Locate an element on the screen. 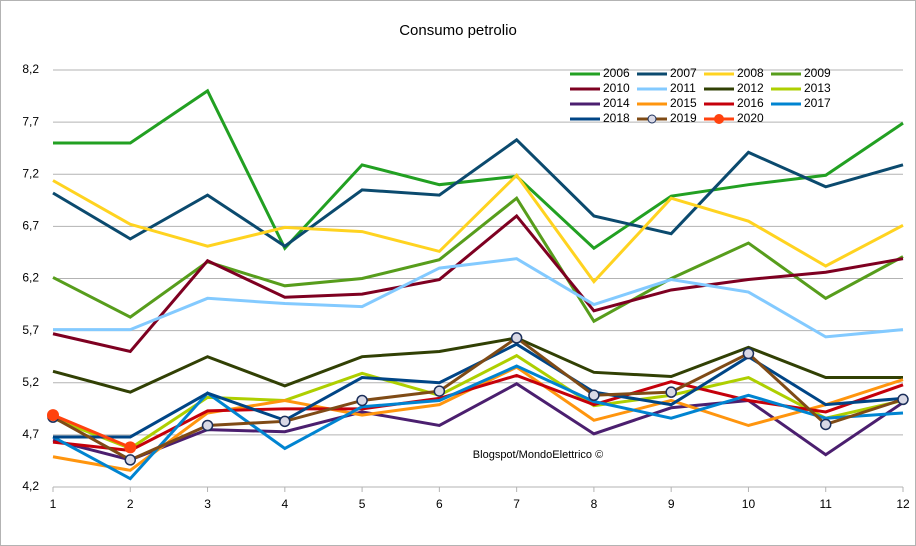 The height and width of the screenshot is (546, 916). x-tick-label: 5 is located at coordinates (362, 504).